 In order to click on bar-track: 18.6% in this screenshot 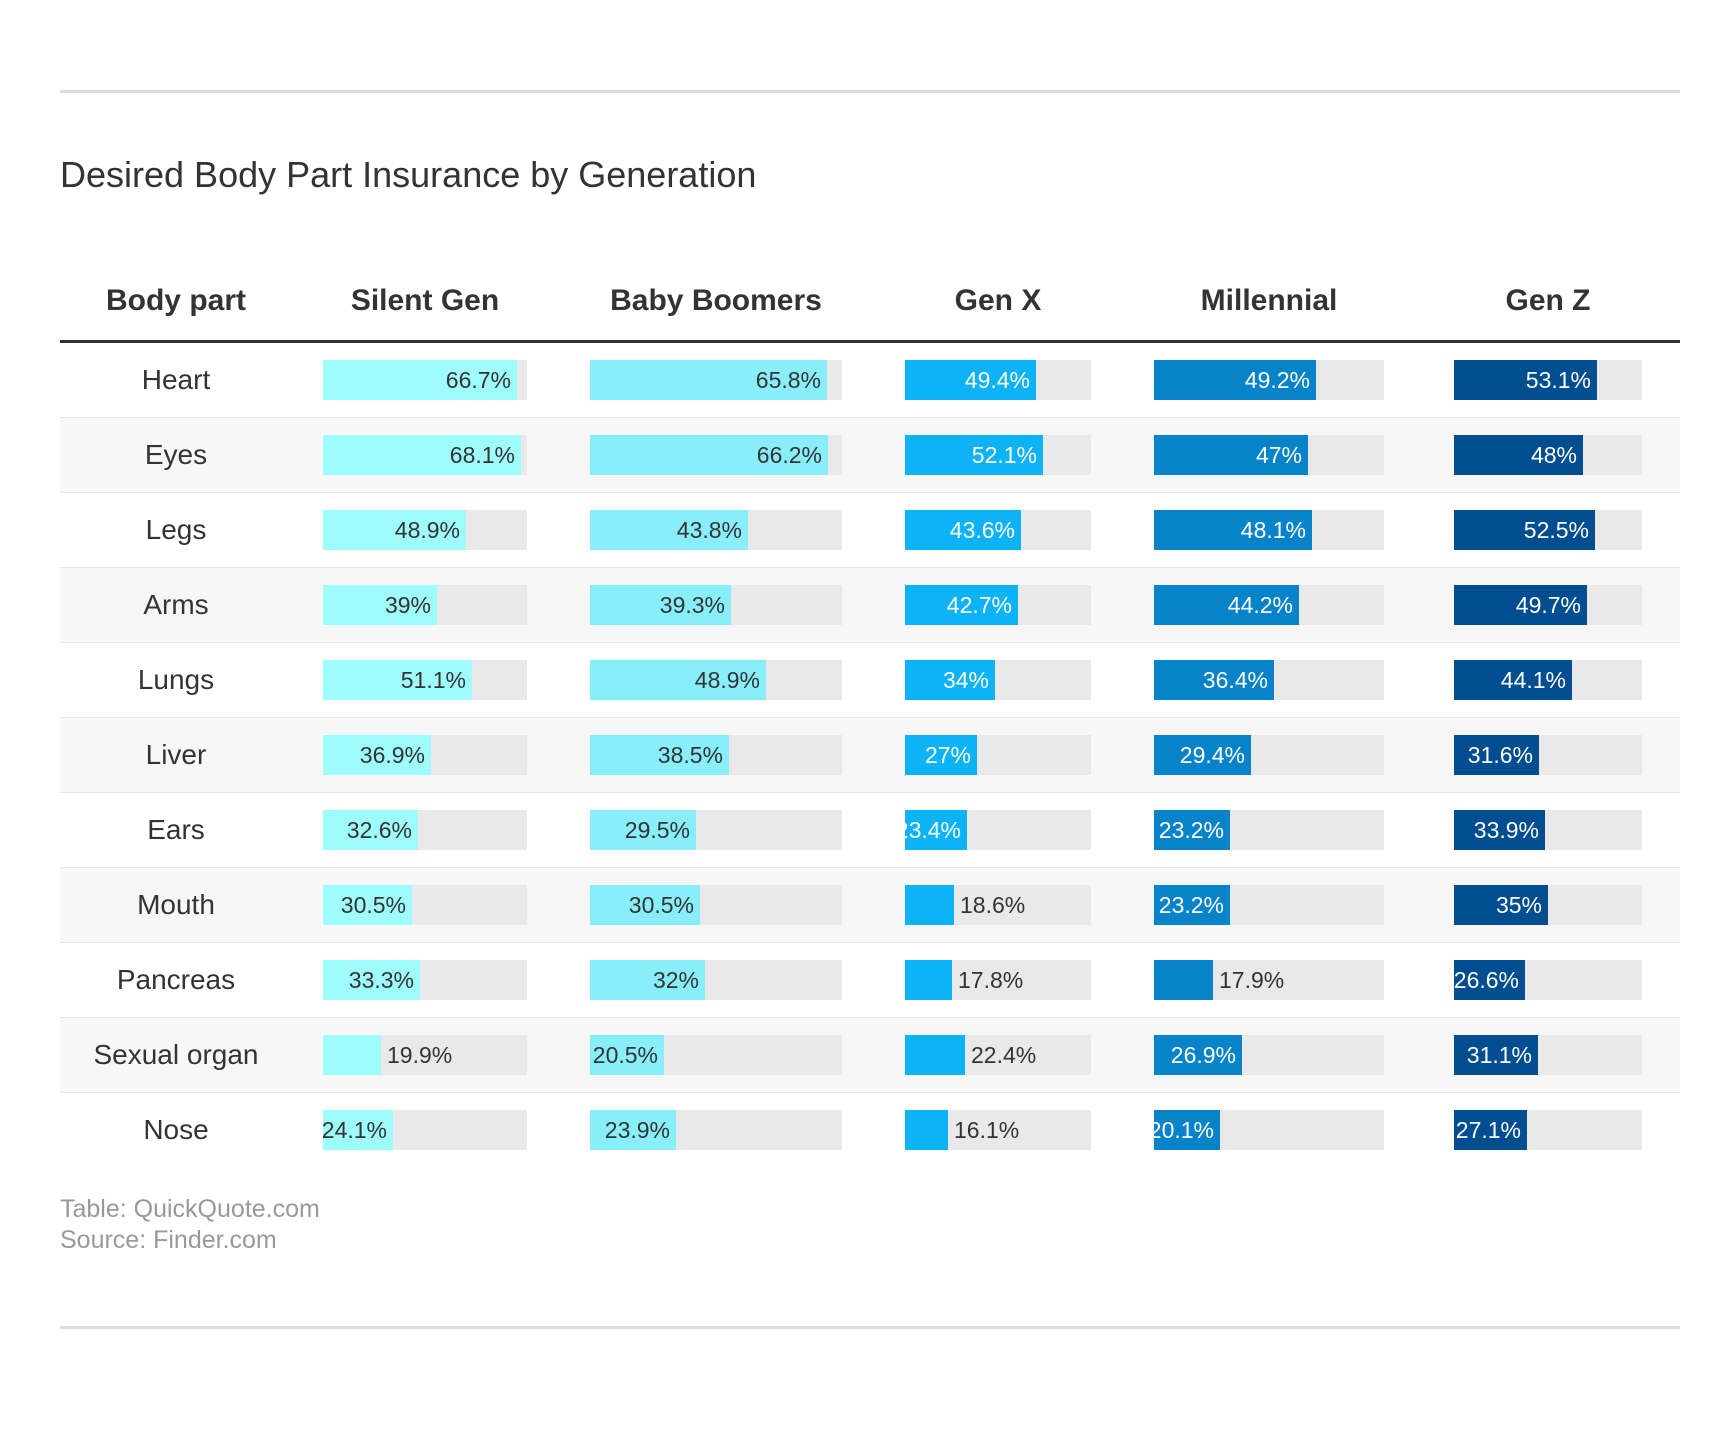, I will do `click(998, 905)`.